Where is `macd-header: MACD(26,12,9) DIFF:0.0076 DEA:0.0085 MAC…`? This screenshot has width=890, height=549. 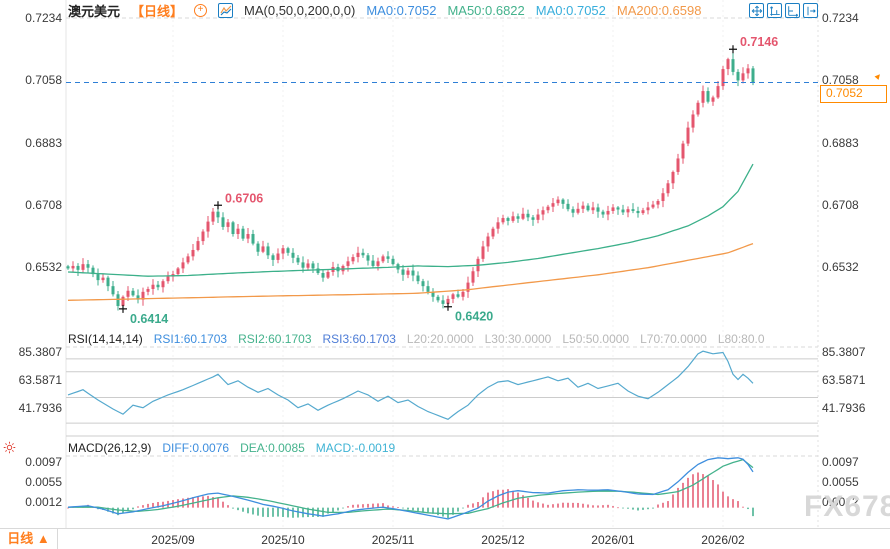
macd-header: MACD(26,12,9) DIFF:0.0076 DEA:0.0085 MAC… is located at coordinates (231, 448).